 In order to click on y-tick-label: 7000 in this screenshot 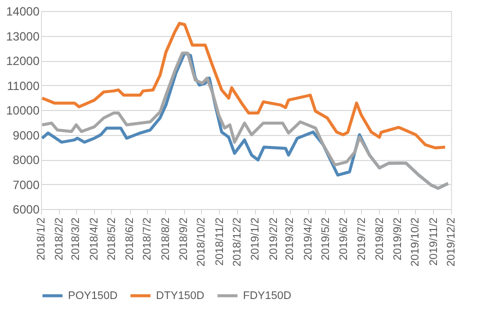, I will do `click(26, 185)`.